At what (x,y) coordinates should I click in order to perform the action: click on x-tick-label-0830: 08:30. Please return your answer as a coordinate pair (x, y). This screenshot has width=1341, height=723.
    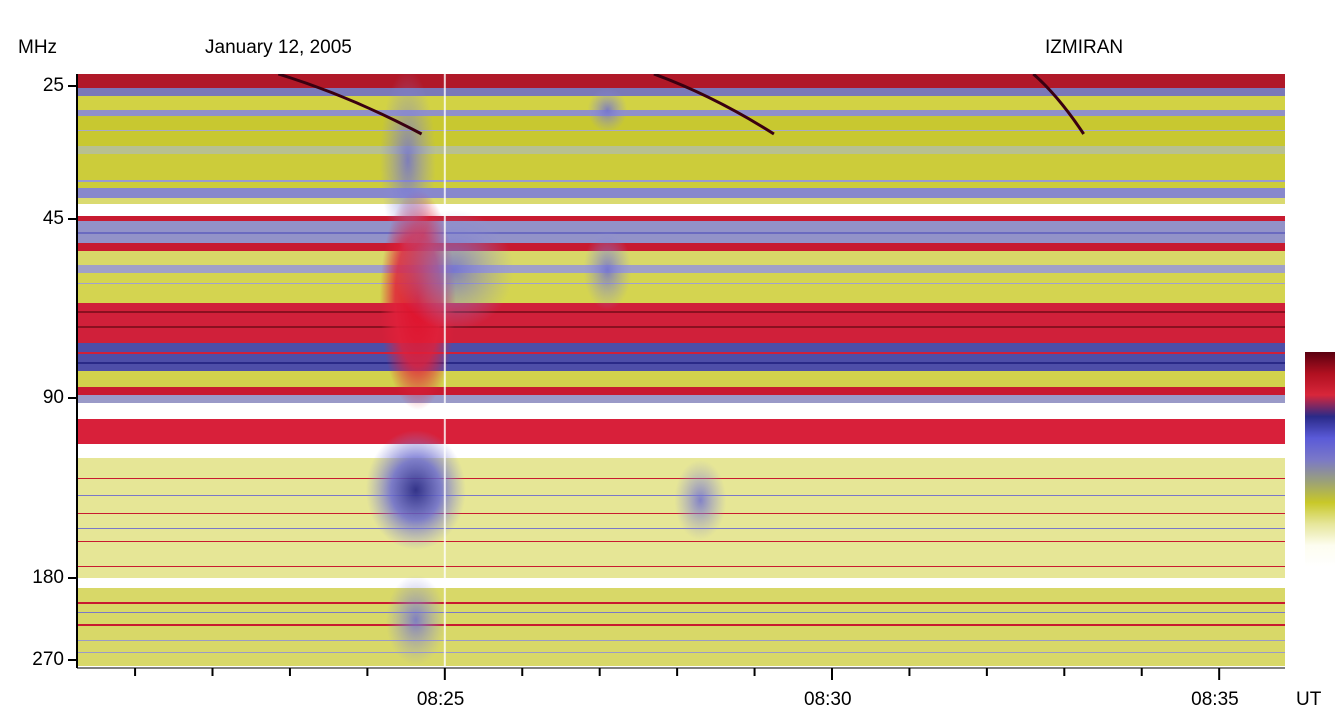
    Looking at the image, I should click on (828, 699).